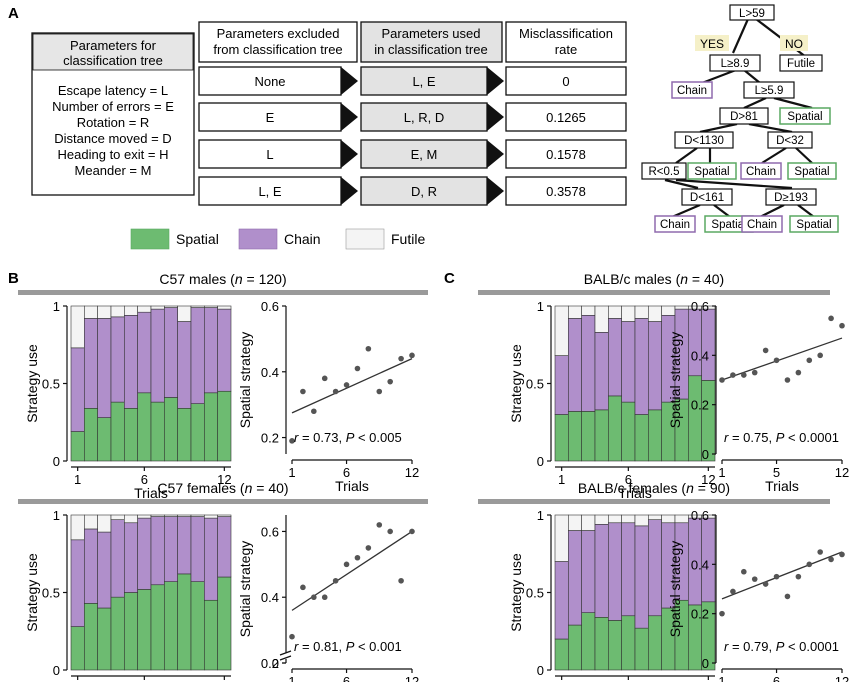 The width and height of the screenshot is (850, 682). Describe the element at coordinates (566, 117) in the screenshot. I see `row-rate: 0.1265` at that location.